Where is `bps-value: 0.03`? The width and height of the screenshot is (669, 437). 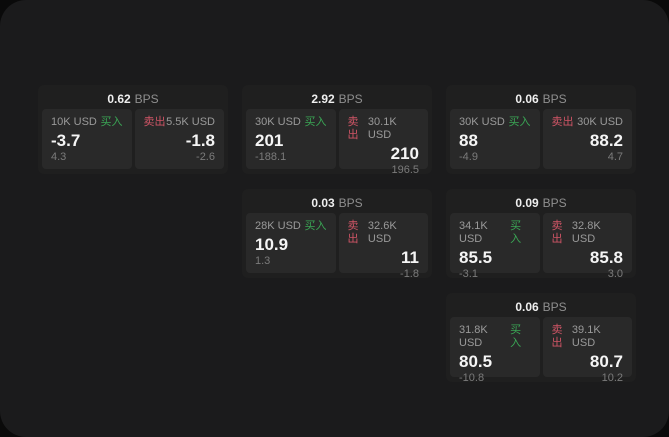
bps-value: 0.03 is located at coordinates (323, 203).